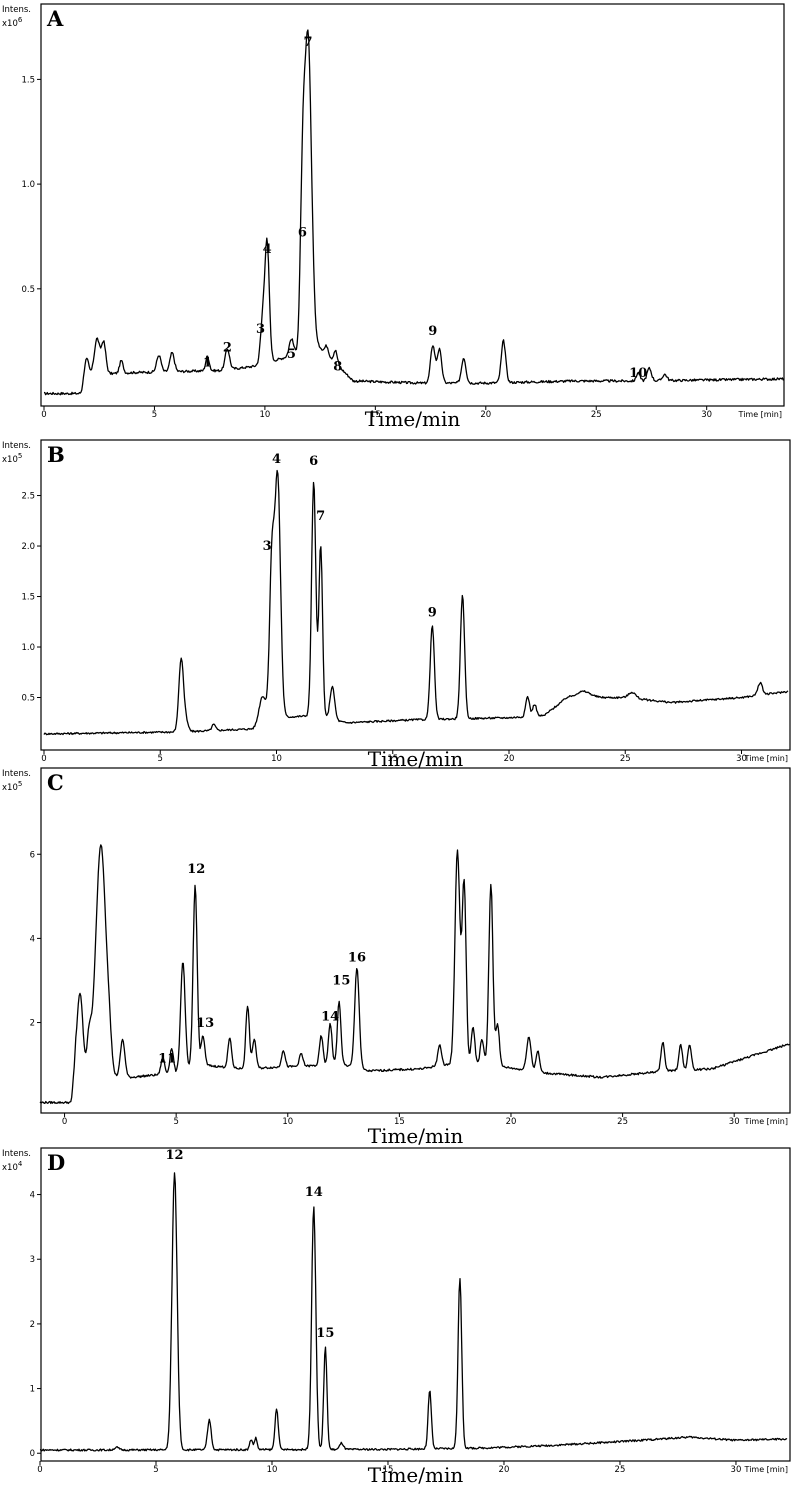 This screenshot has height=1486, width=794. What do you see at coordinates (32, 855) in the screenshot?
I see `y-tick-label: 6` at bounding box center [32, 855].